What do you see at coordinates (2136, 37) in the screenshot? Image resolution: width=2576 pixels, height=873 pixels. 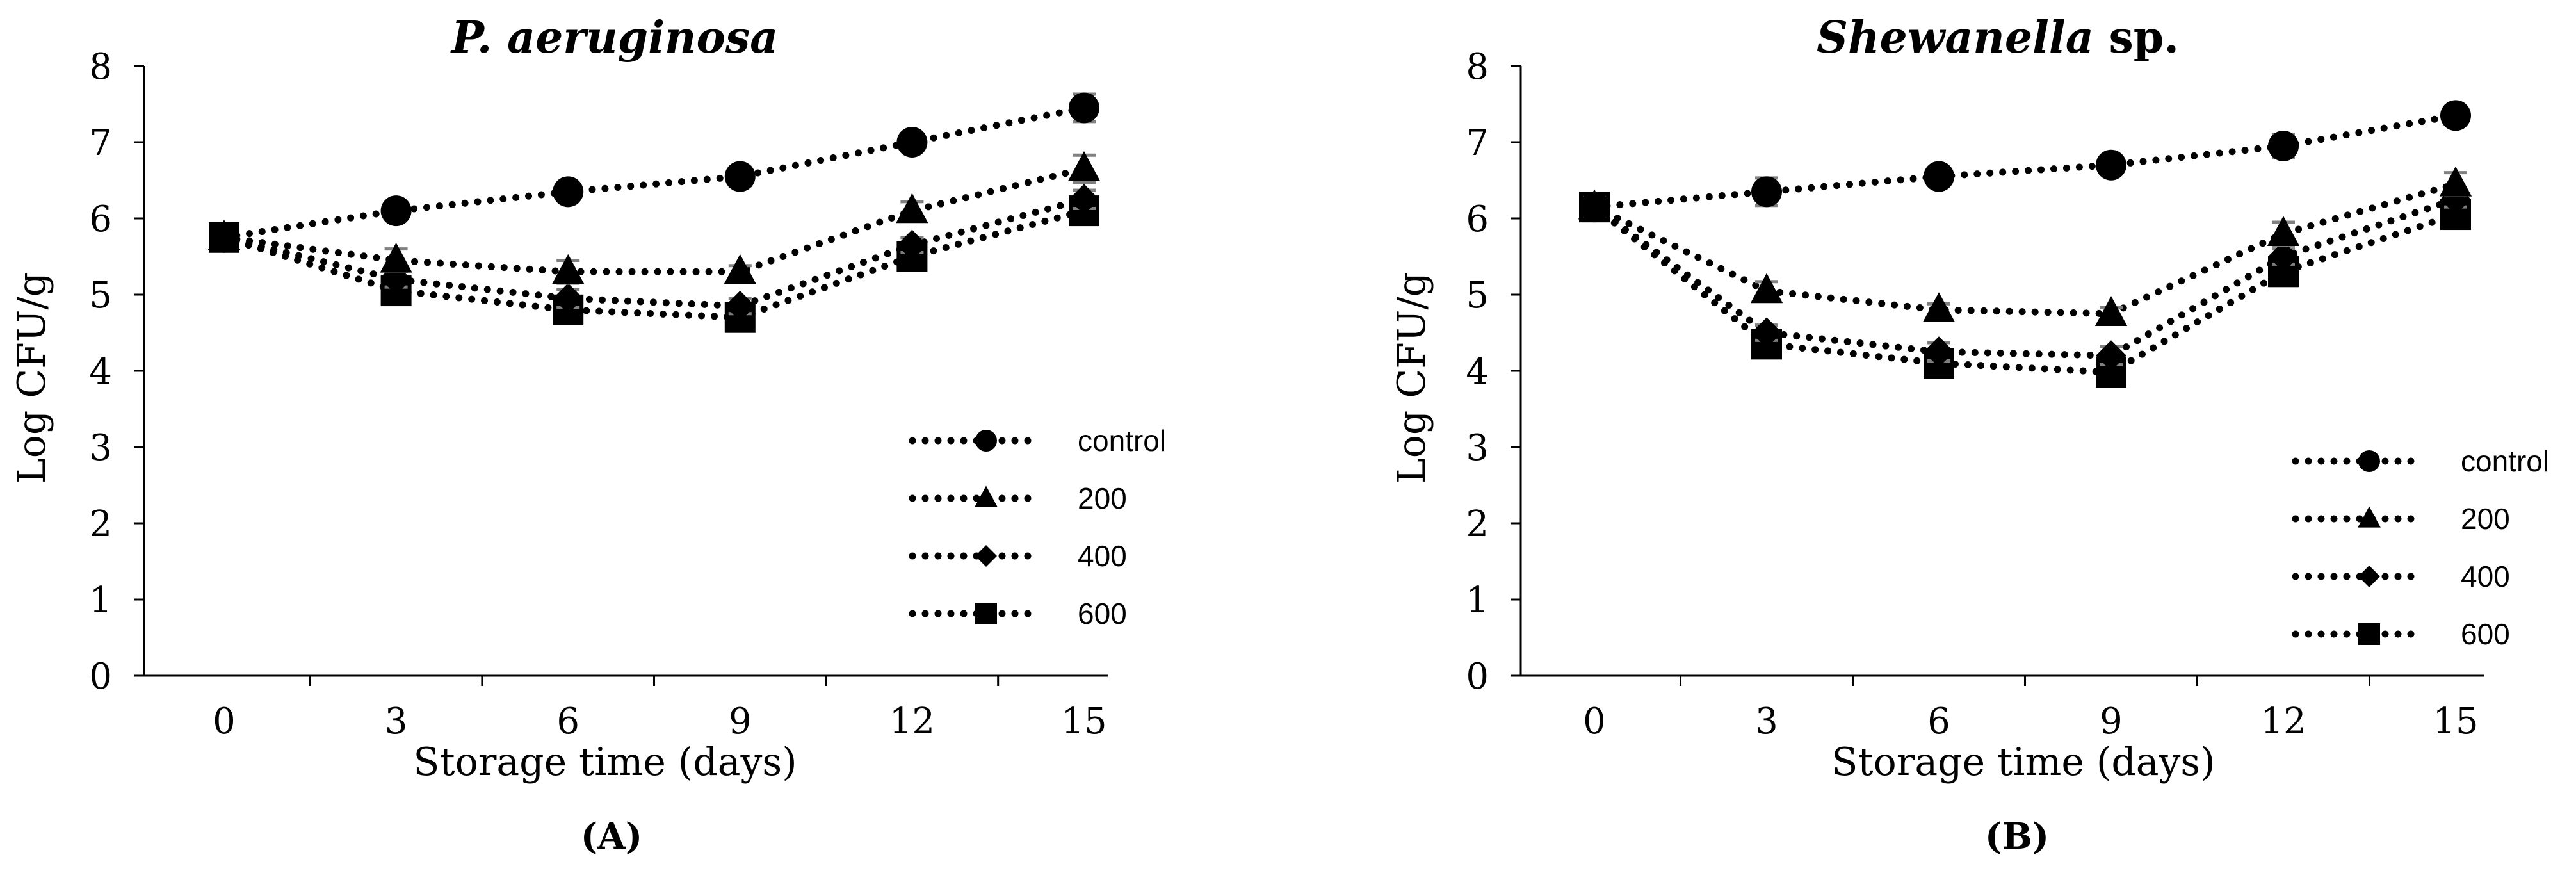 I see `chart-title-part: sp.` at bounding box center [2136, 37].